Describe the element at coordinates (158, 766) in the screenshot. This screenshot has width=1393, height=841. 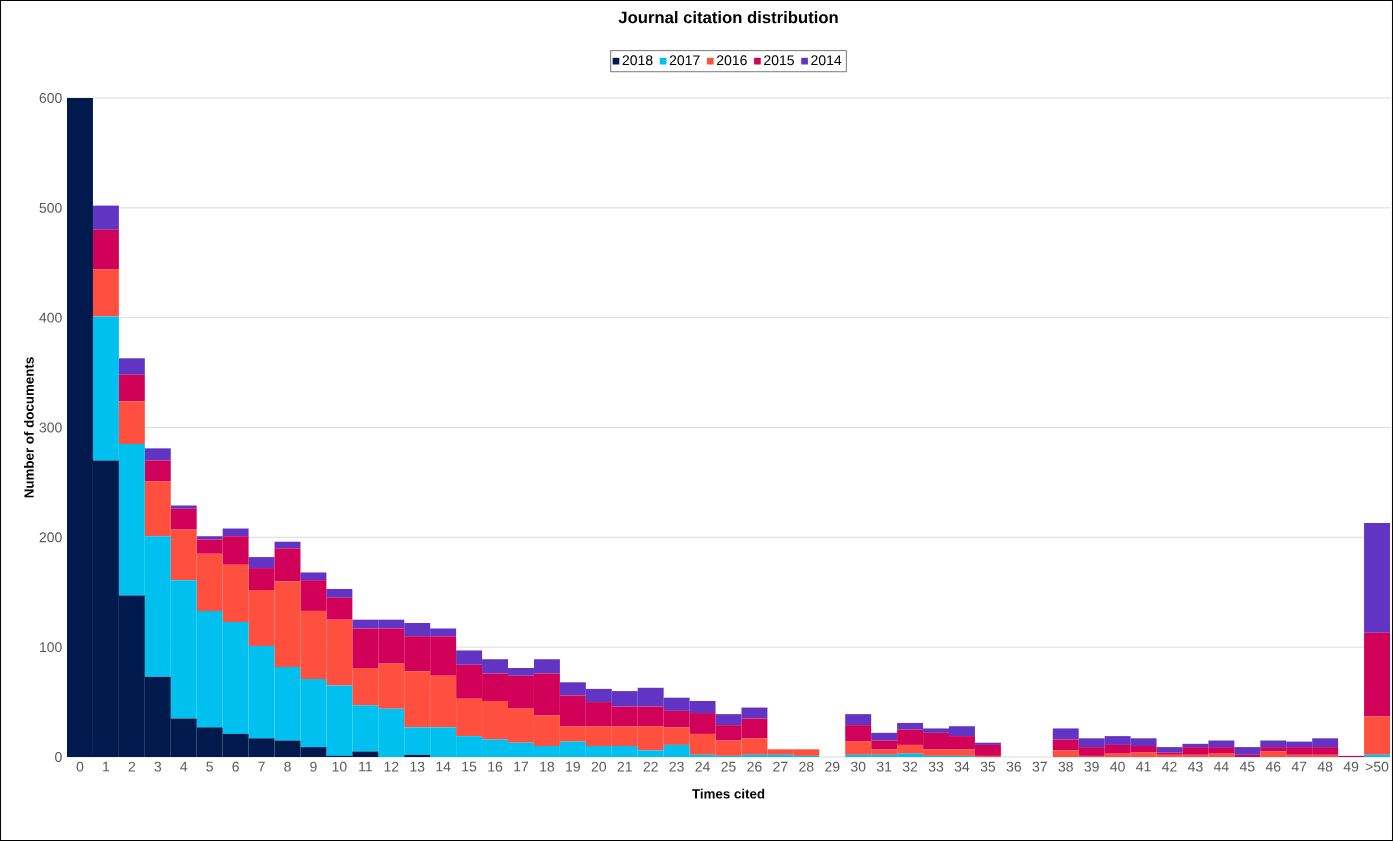
I see `x-tick-label: 3` at that location.